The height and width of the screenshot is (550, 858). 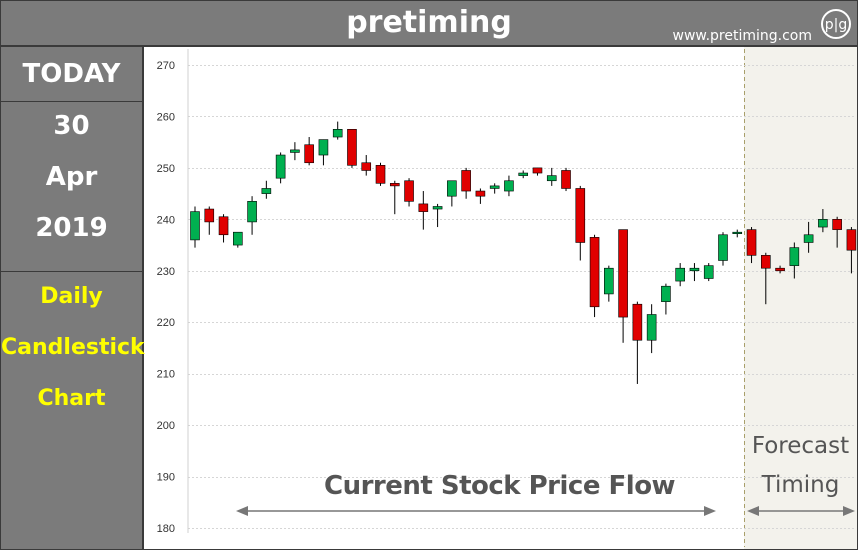 I want to click on y-tick-label: 260, so click(x=166, y=117).